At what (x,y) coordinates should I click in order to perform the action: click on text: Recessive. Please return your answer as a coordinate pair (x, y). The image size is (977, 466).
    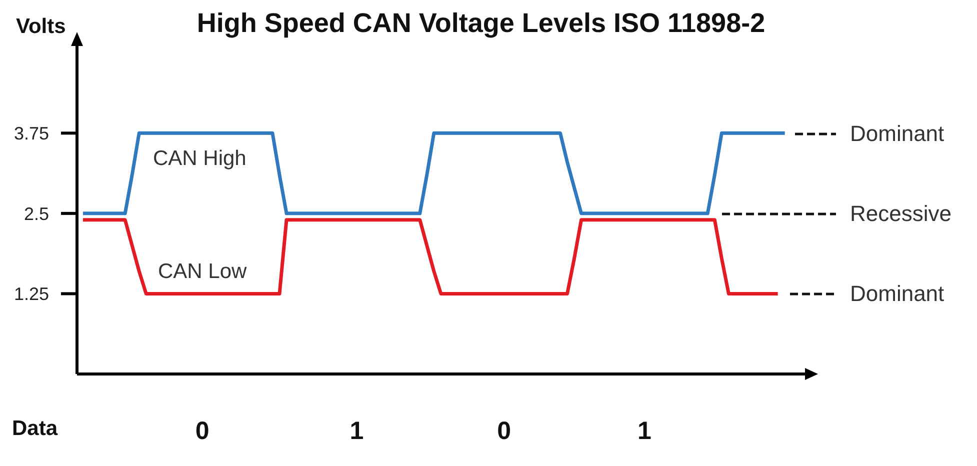
    Looking at the image, I should click on (901, 213).